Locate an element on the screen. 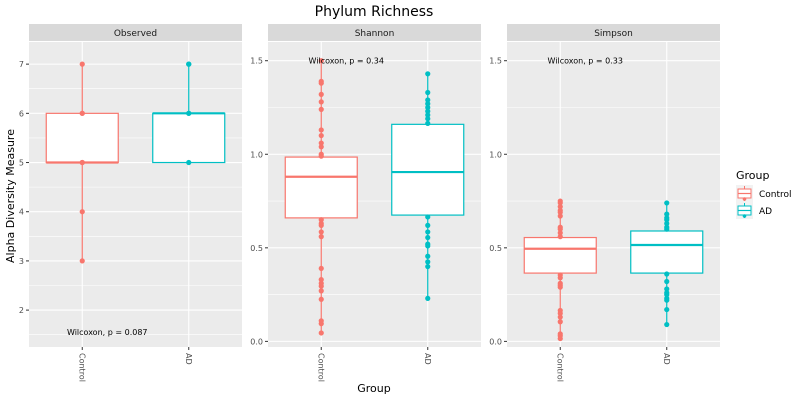 The image size is (800, 400). facet-strip-label: Shannon is located at coordinates (375, 34).